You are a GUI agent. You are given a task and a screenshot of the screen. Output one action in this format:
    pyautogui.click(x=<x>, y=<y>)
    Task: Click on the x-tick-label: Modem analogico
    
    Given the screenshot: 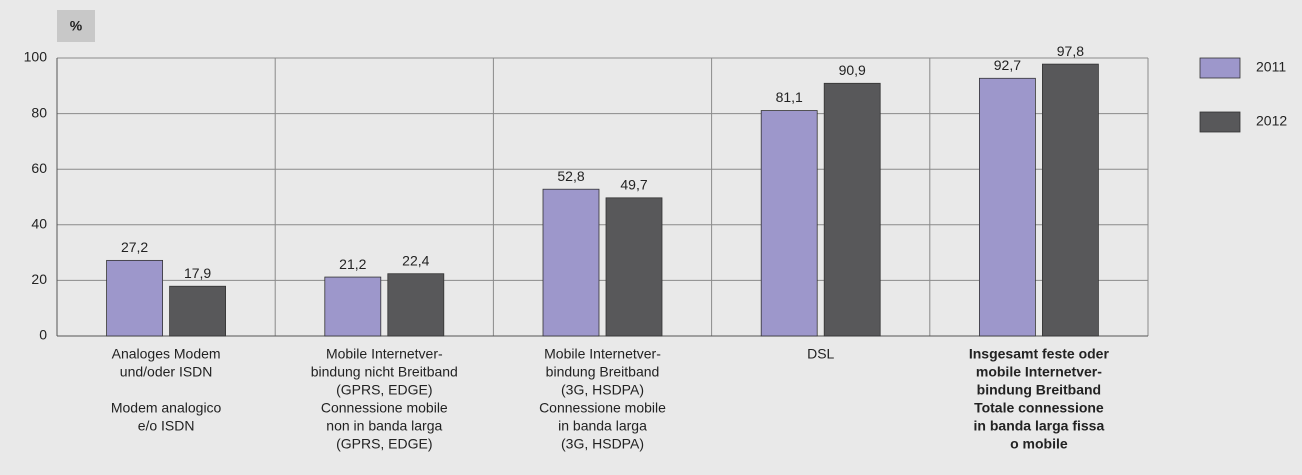 What is the action you would take?
    pyautogui.click(x=166, y=408)
    